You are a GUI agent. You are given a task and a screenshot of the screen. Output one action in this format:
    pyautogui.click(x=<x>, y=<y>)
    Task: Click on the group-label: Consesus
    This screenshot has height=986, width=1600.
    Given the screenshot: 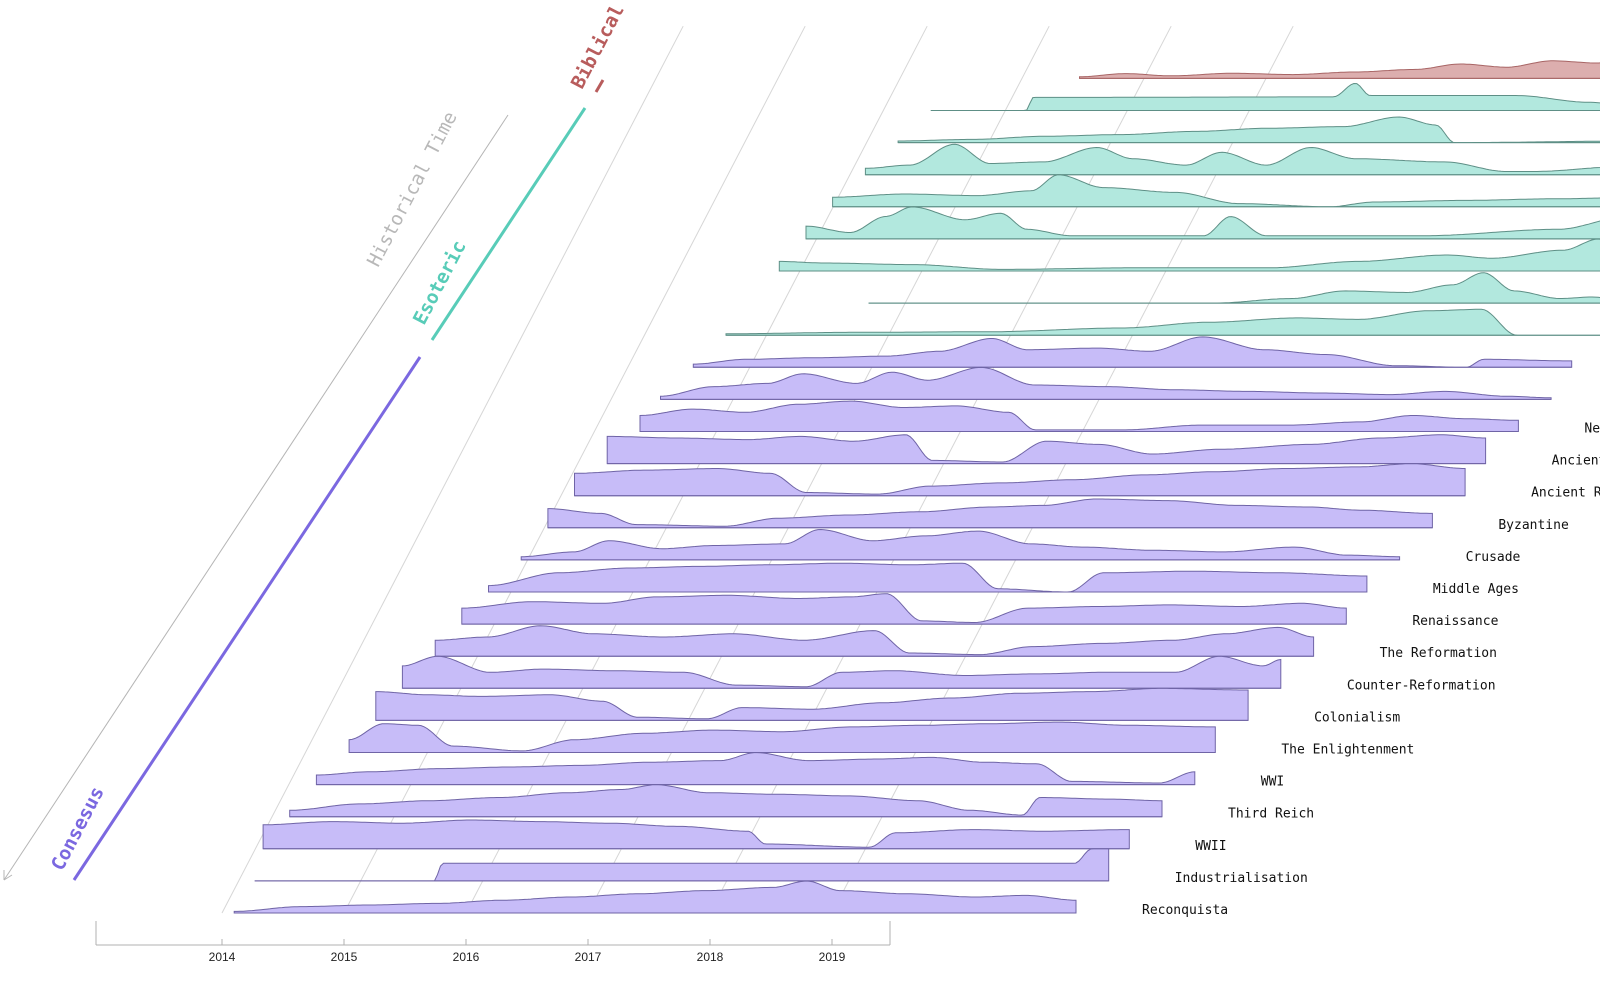 What is the action you would take?
    pyautogui.click(x=78, y=828)
    